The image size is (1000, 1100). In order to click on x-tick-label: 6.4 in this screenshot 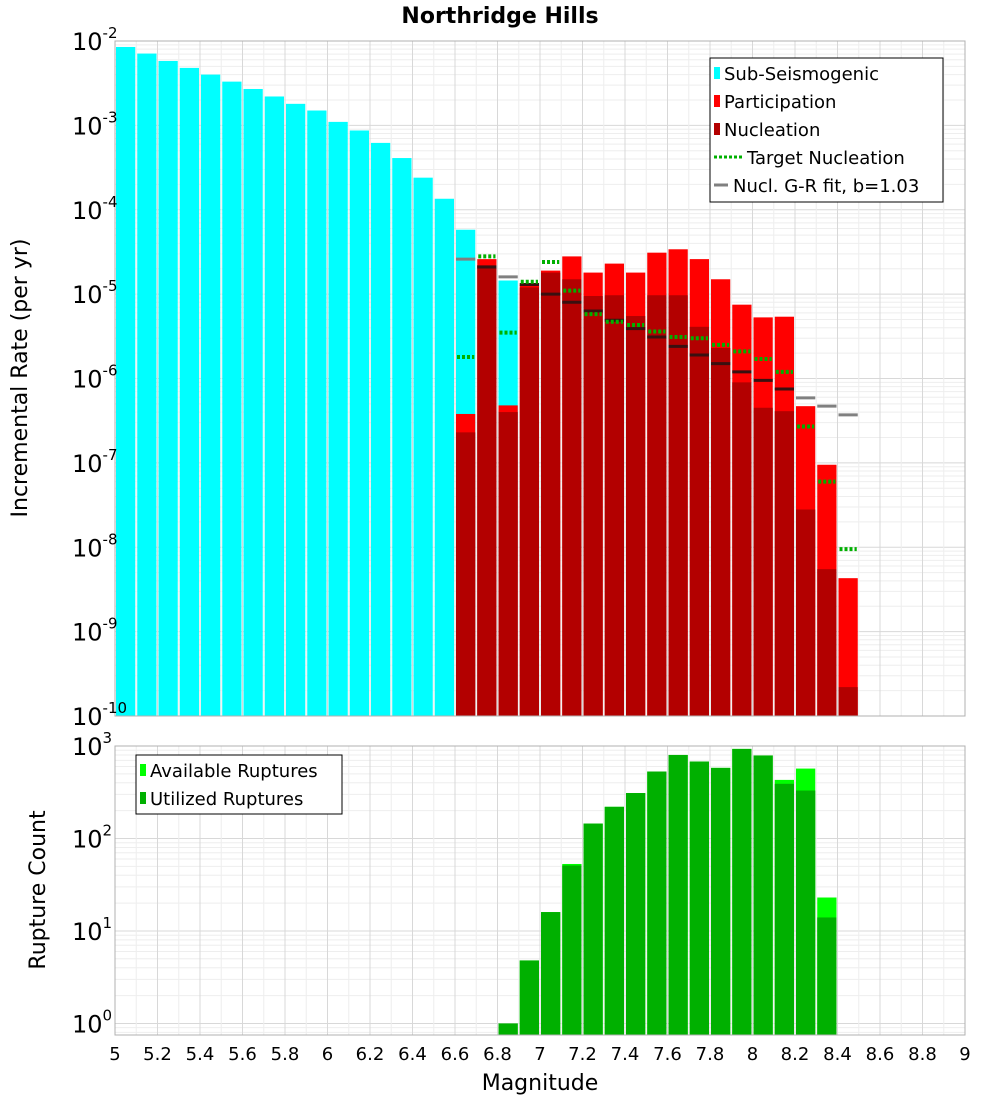, I will do `click(412, 1054)`.